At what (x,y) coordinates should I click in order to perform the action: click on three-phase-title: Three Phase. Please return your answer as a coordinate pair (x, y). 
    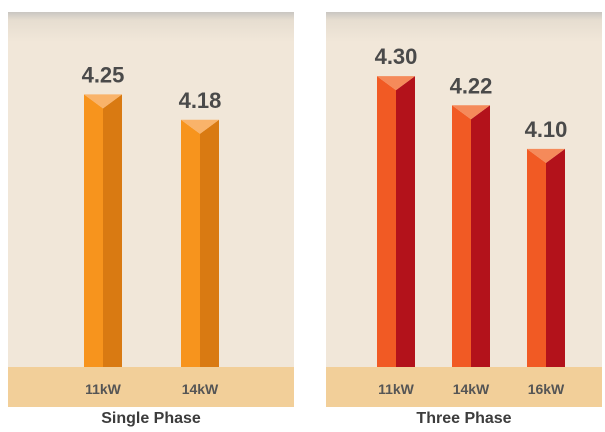
    Looking at the image, I should click on (464, 418).